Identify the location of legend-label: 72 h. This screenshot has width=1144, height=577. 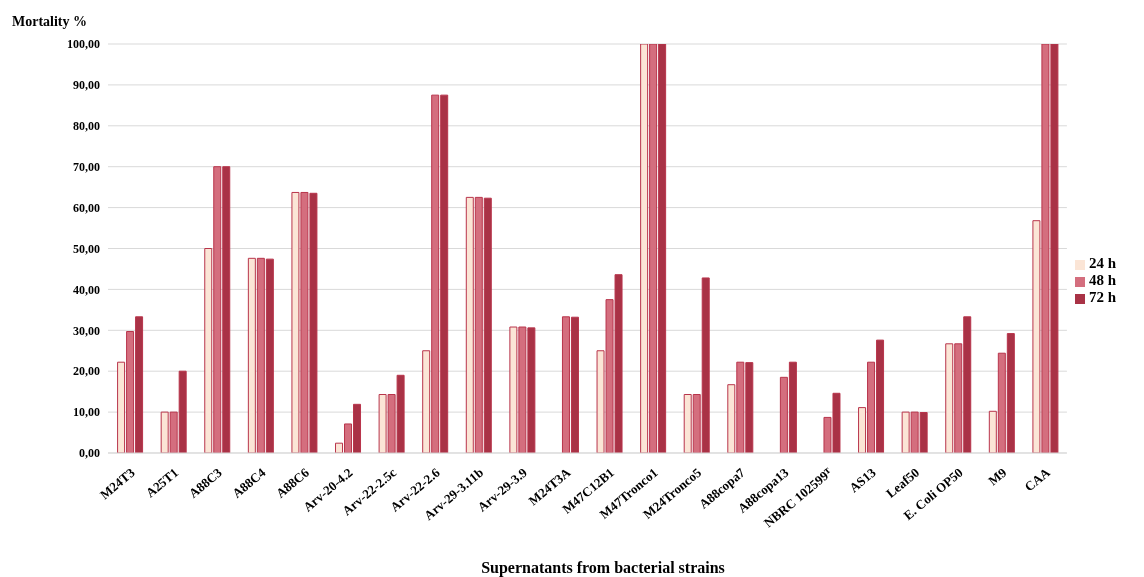
(1102, 297).